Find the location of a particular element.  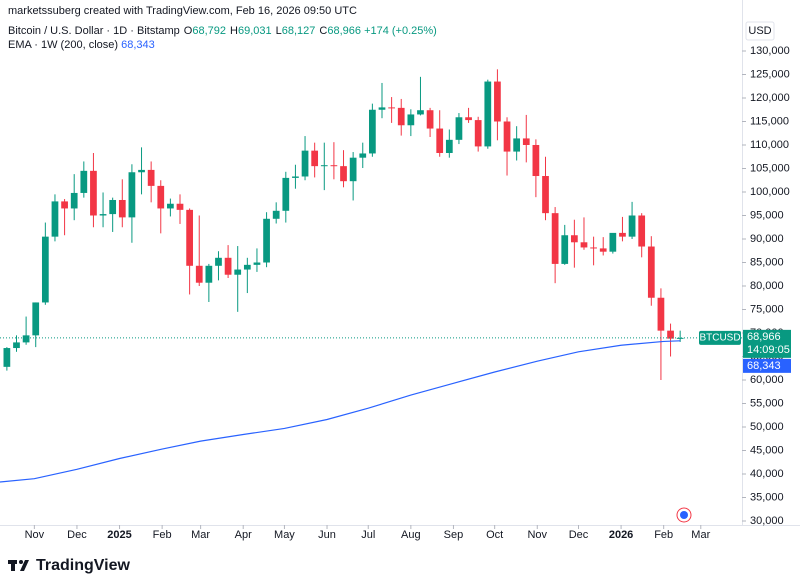

symbol: Bitcoin / U.S. Dollar · 1D · Bitstamp is located at coordinates (94, 31).